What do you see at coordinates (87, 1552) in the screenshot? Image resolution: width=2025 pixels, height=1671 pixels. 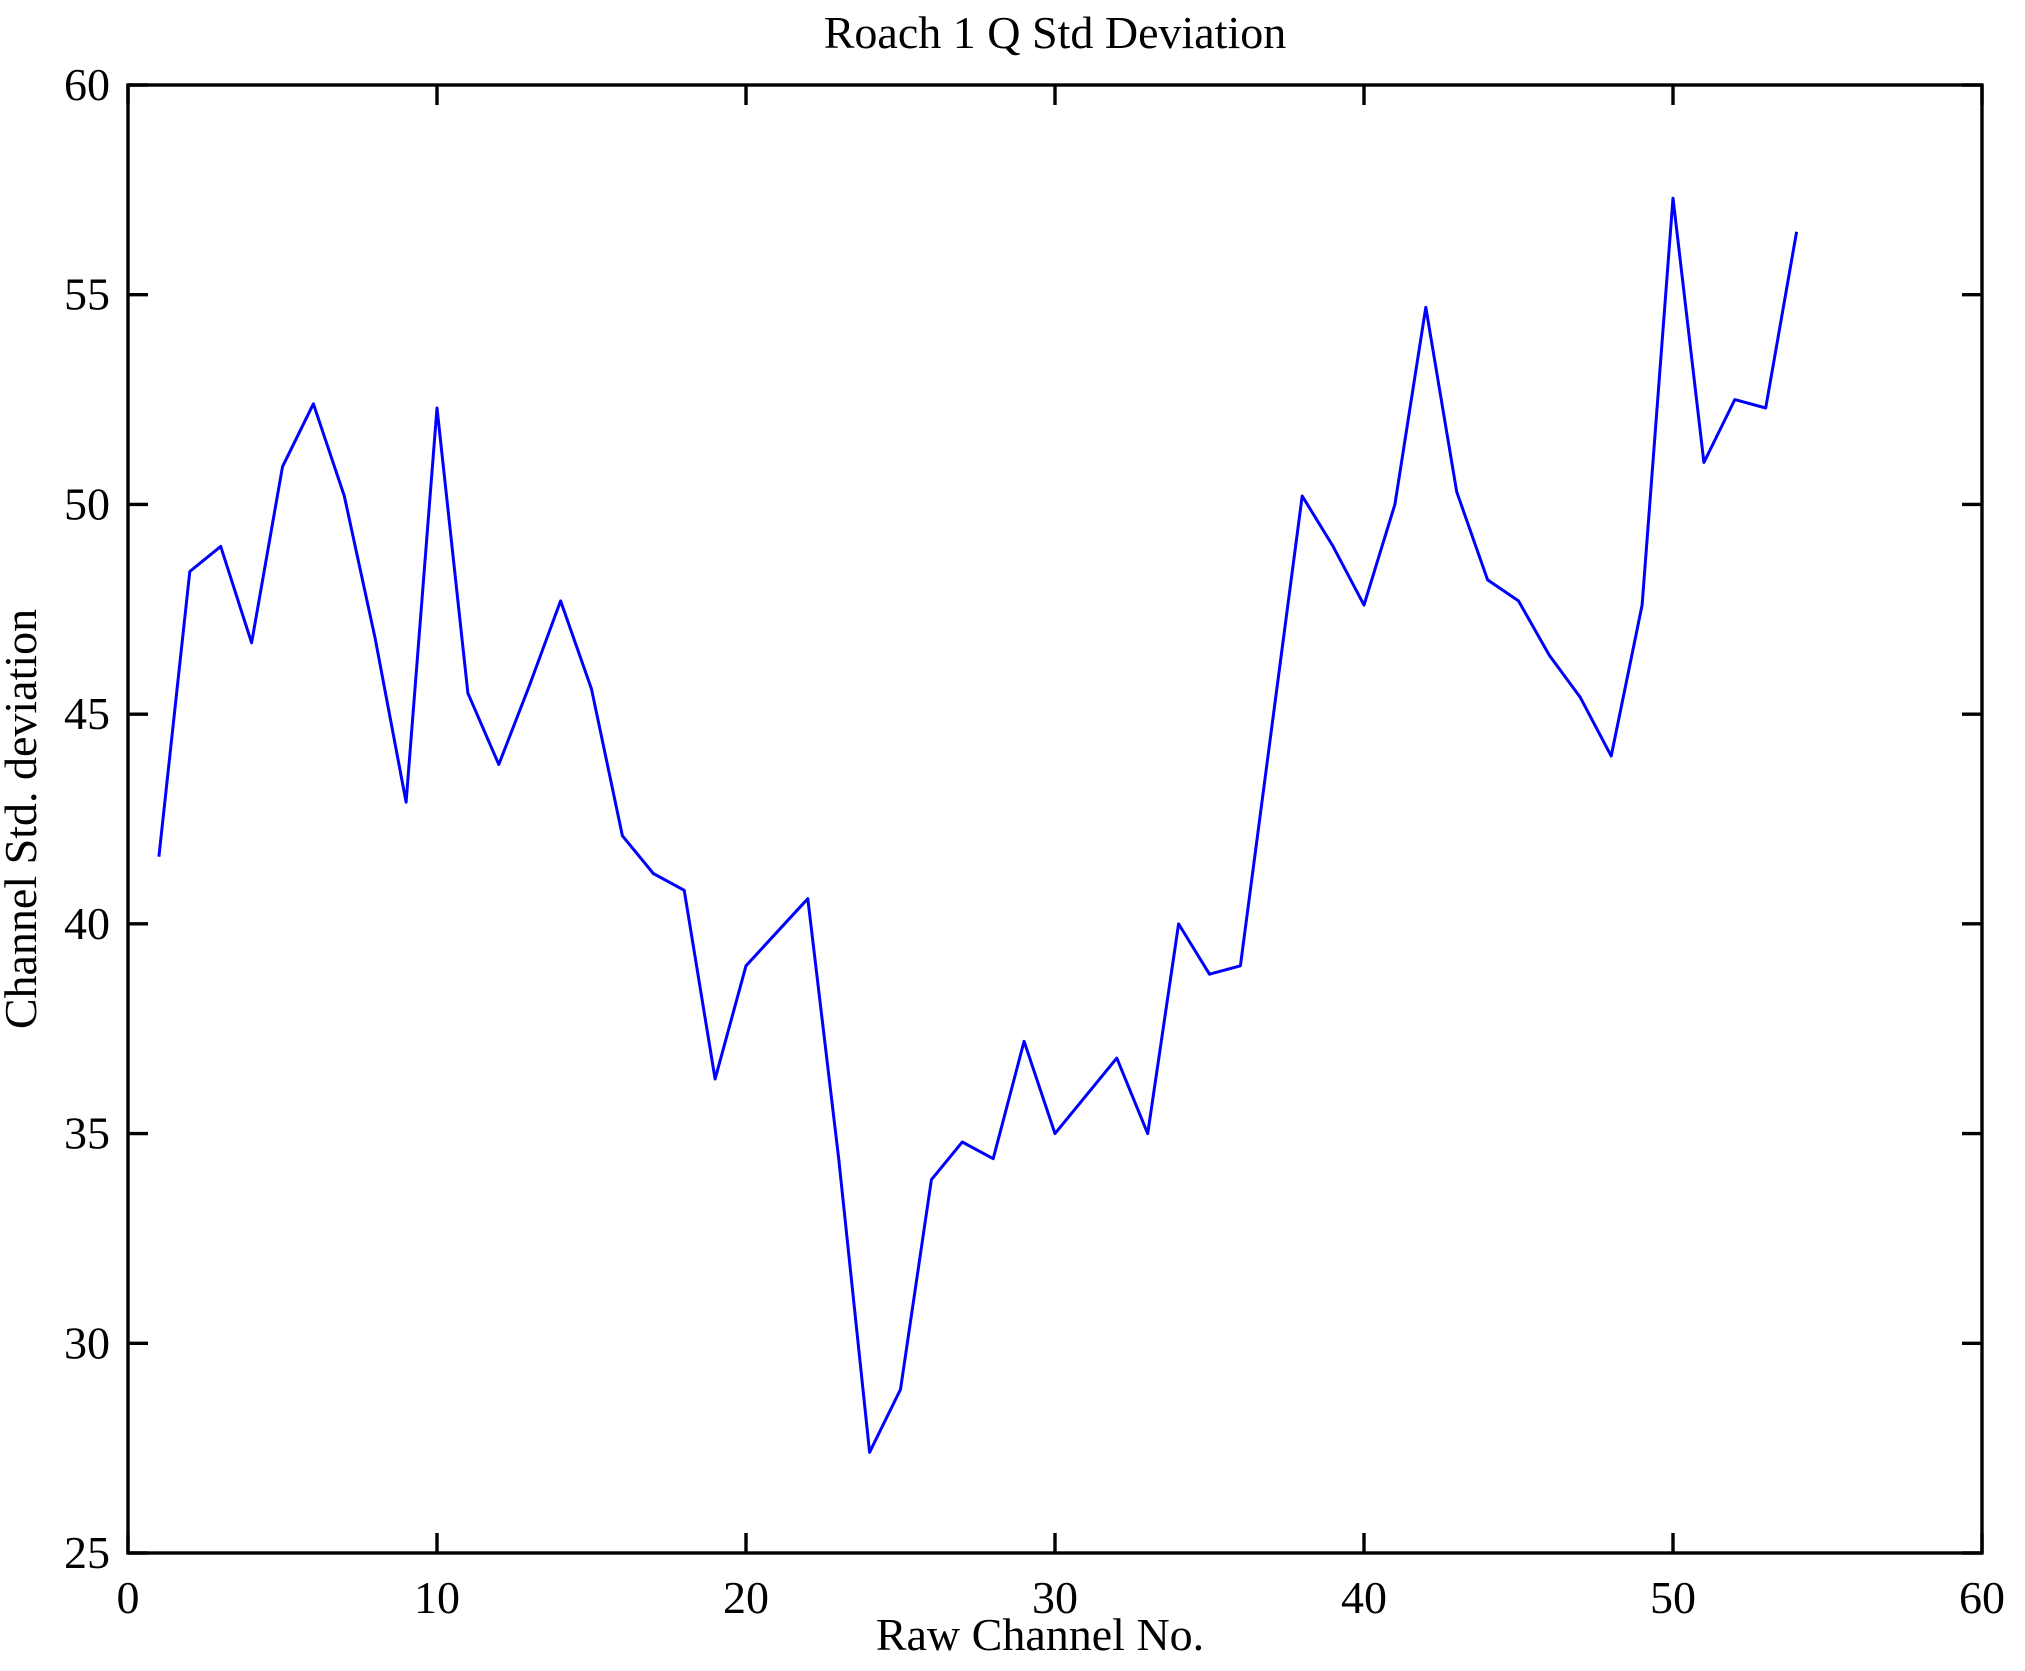 I see `y-tick-label: 25` at bounding box center [87, 1552].